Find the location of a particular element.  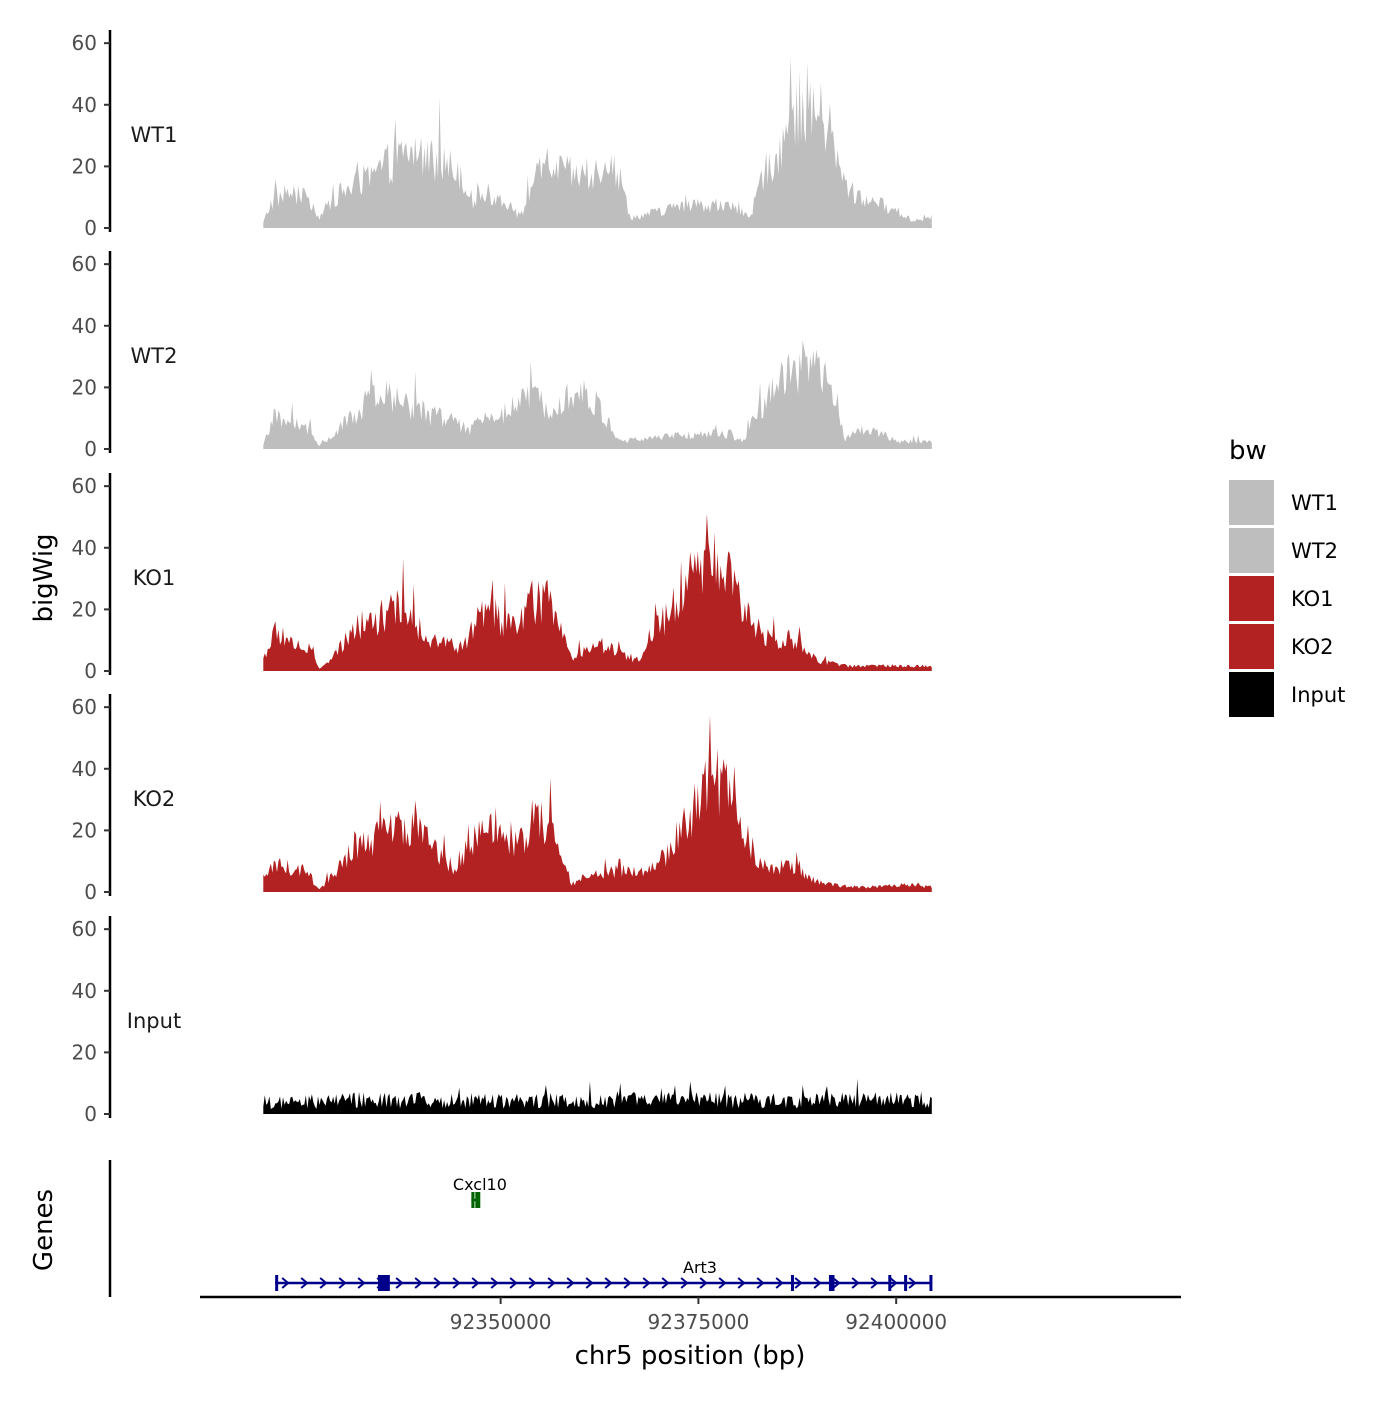

x-tick-label: 92350000 is located at coordinates (501, 1322).